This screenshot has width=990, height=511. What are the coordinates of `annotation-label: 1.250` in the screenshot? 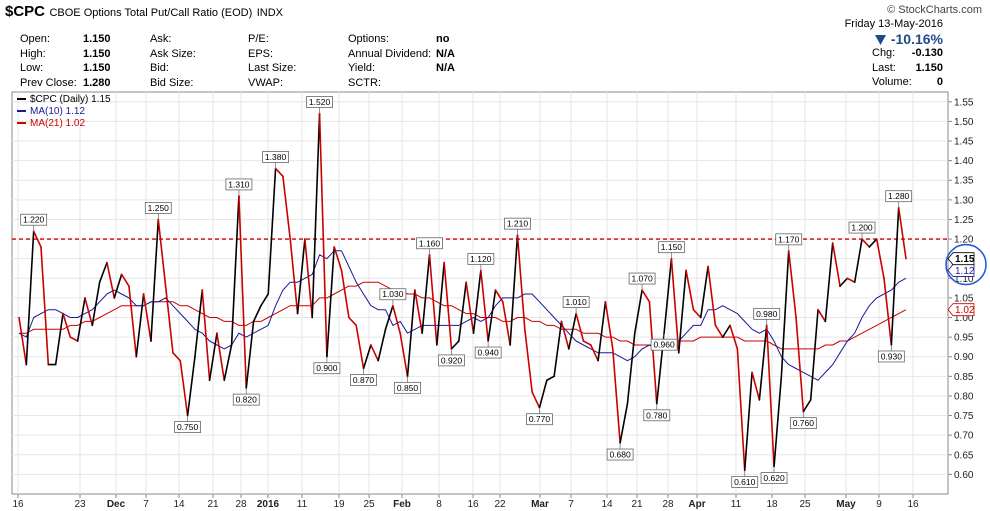 It's located at (159, 208).